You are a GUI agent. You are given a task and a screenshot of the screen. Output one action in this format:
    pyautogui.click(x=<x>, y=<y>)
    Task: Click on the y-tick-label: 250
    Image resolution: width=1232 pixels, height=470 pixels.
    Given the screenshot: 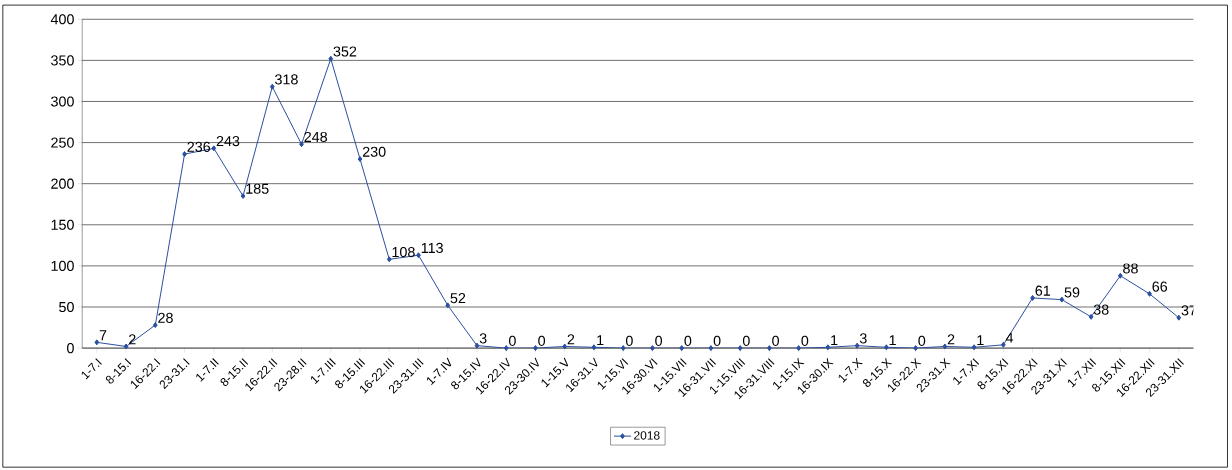 What is the action you would take?
    pyautogui.click(x=62, y=142)
    